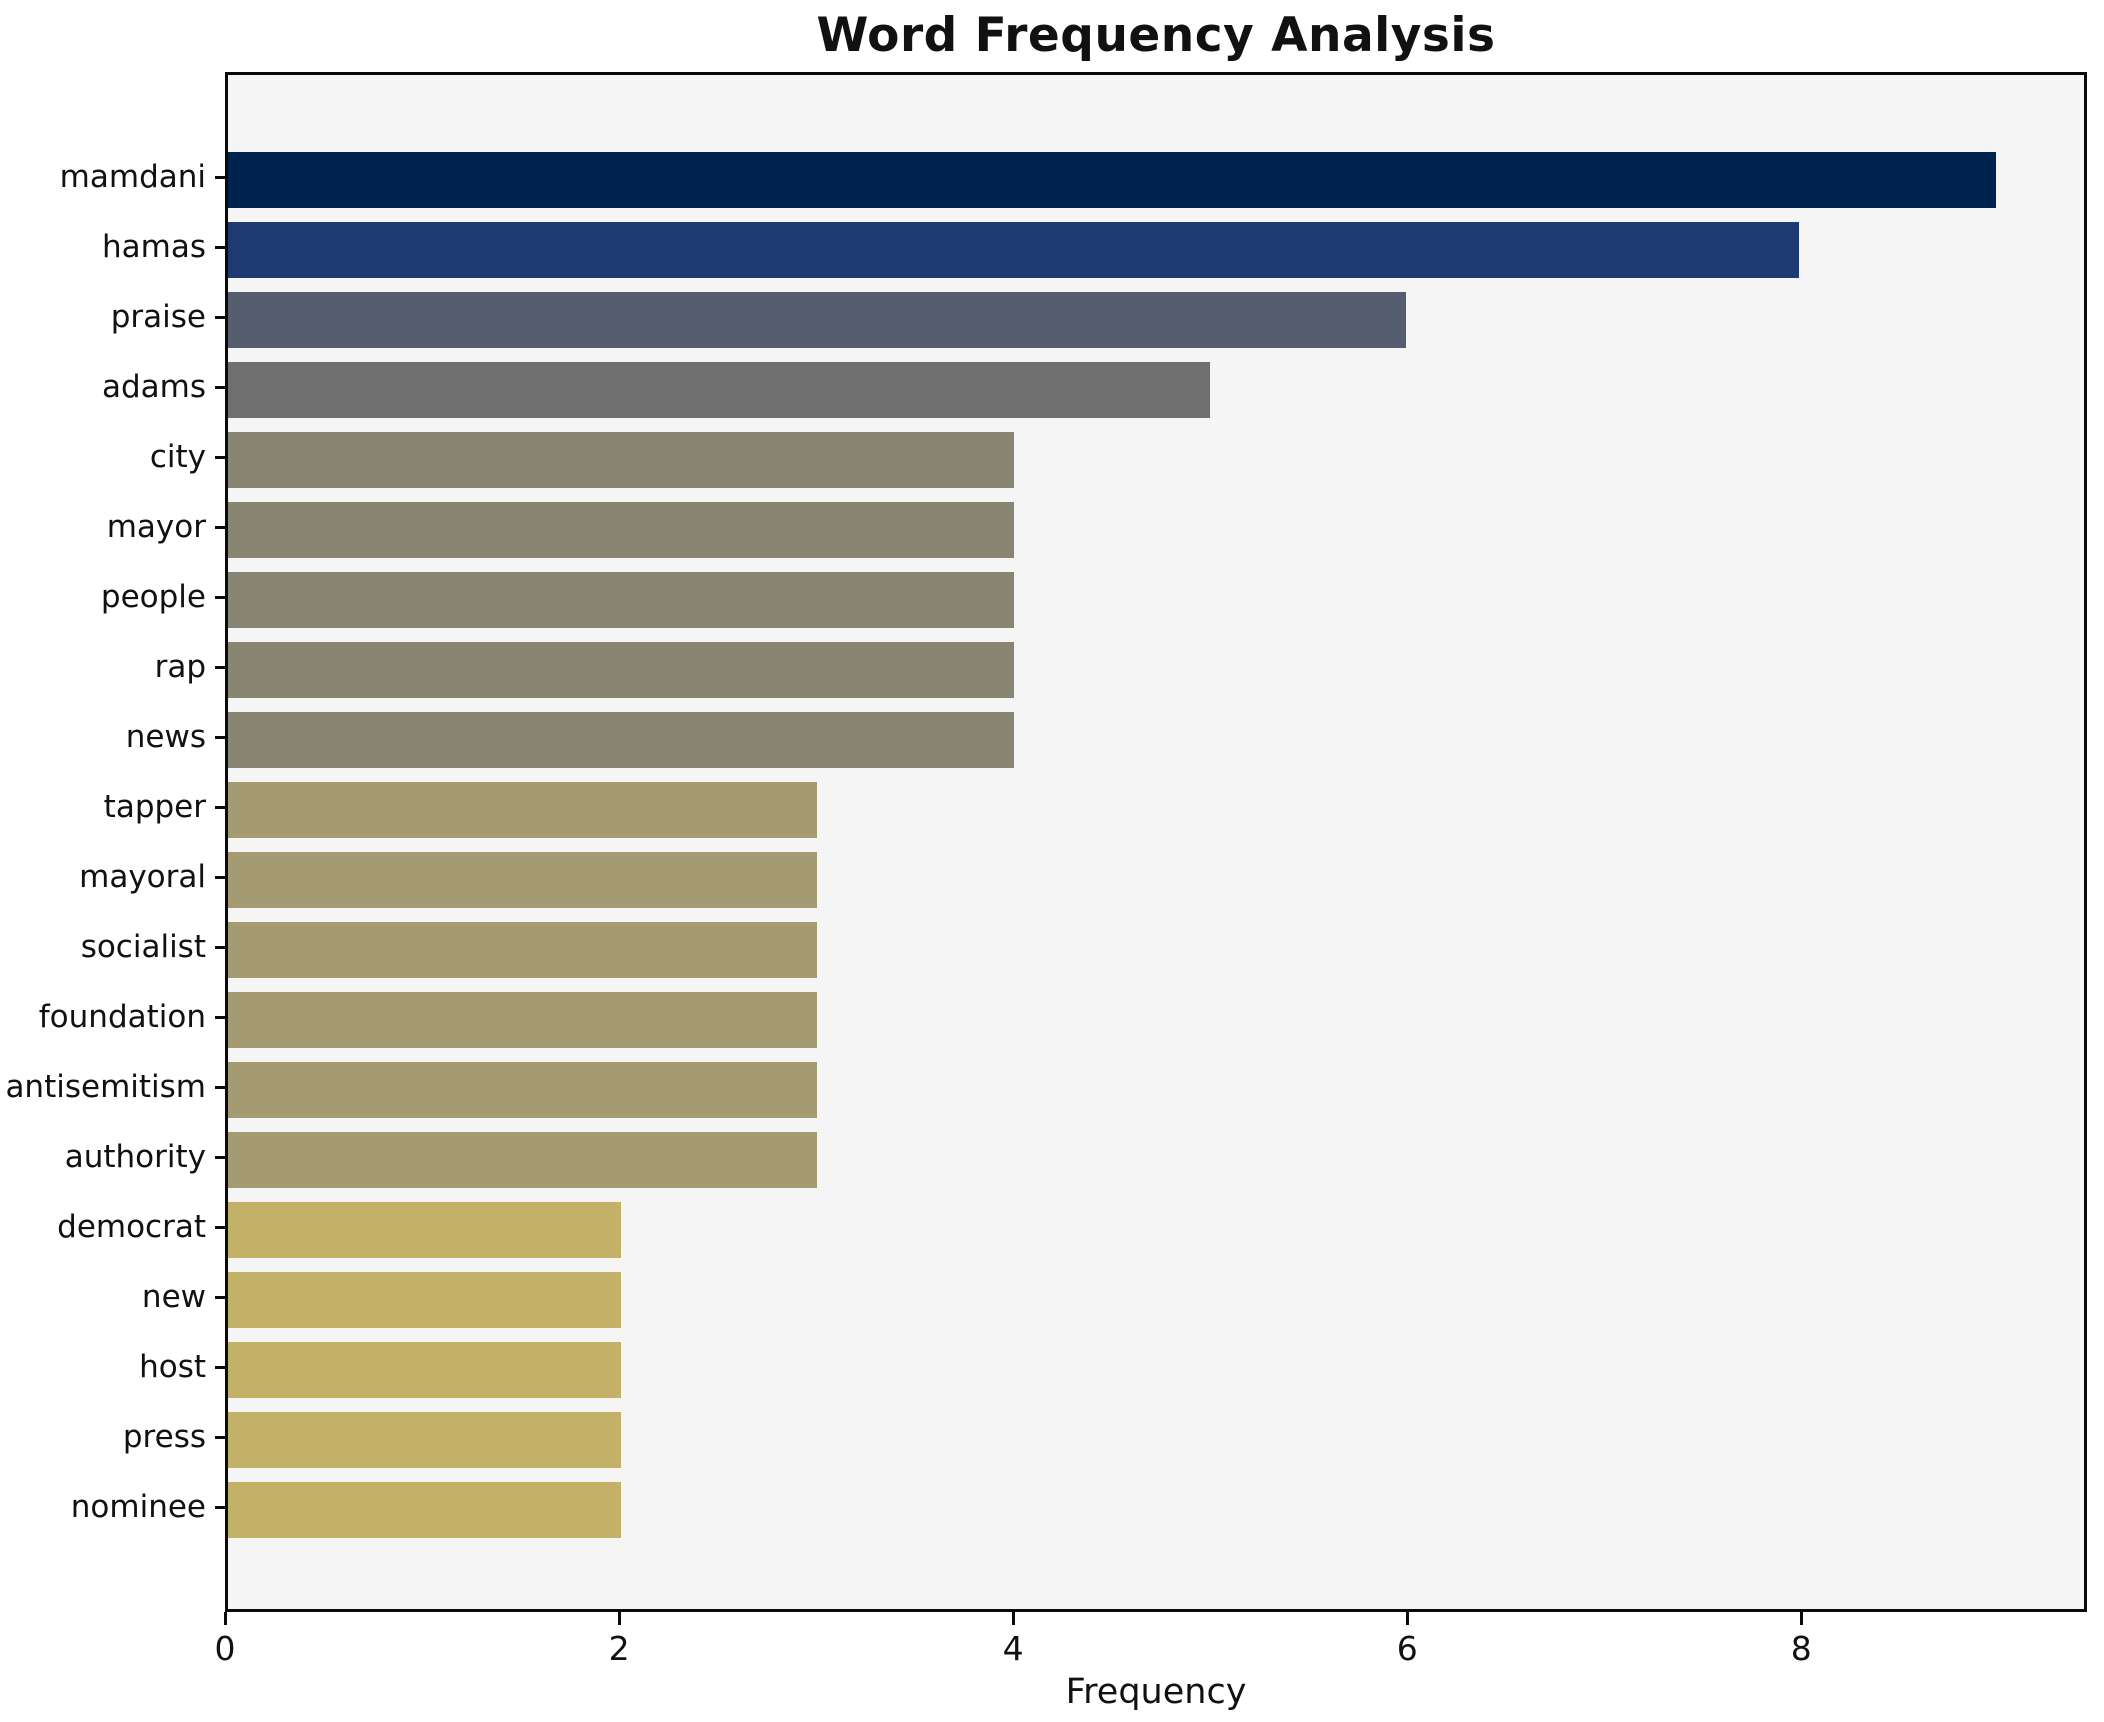 This screenshot has height=1722, width=2104. Describe the element at coordinates (1014, 250) in the screenshot. I see `bar-hamas` at that location.